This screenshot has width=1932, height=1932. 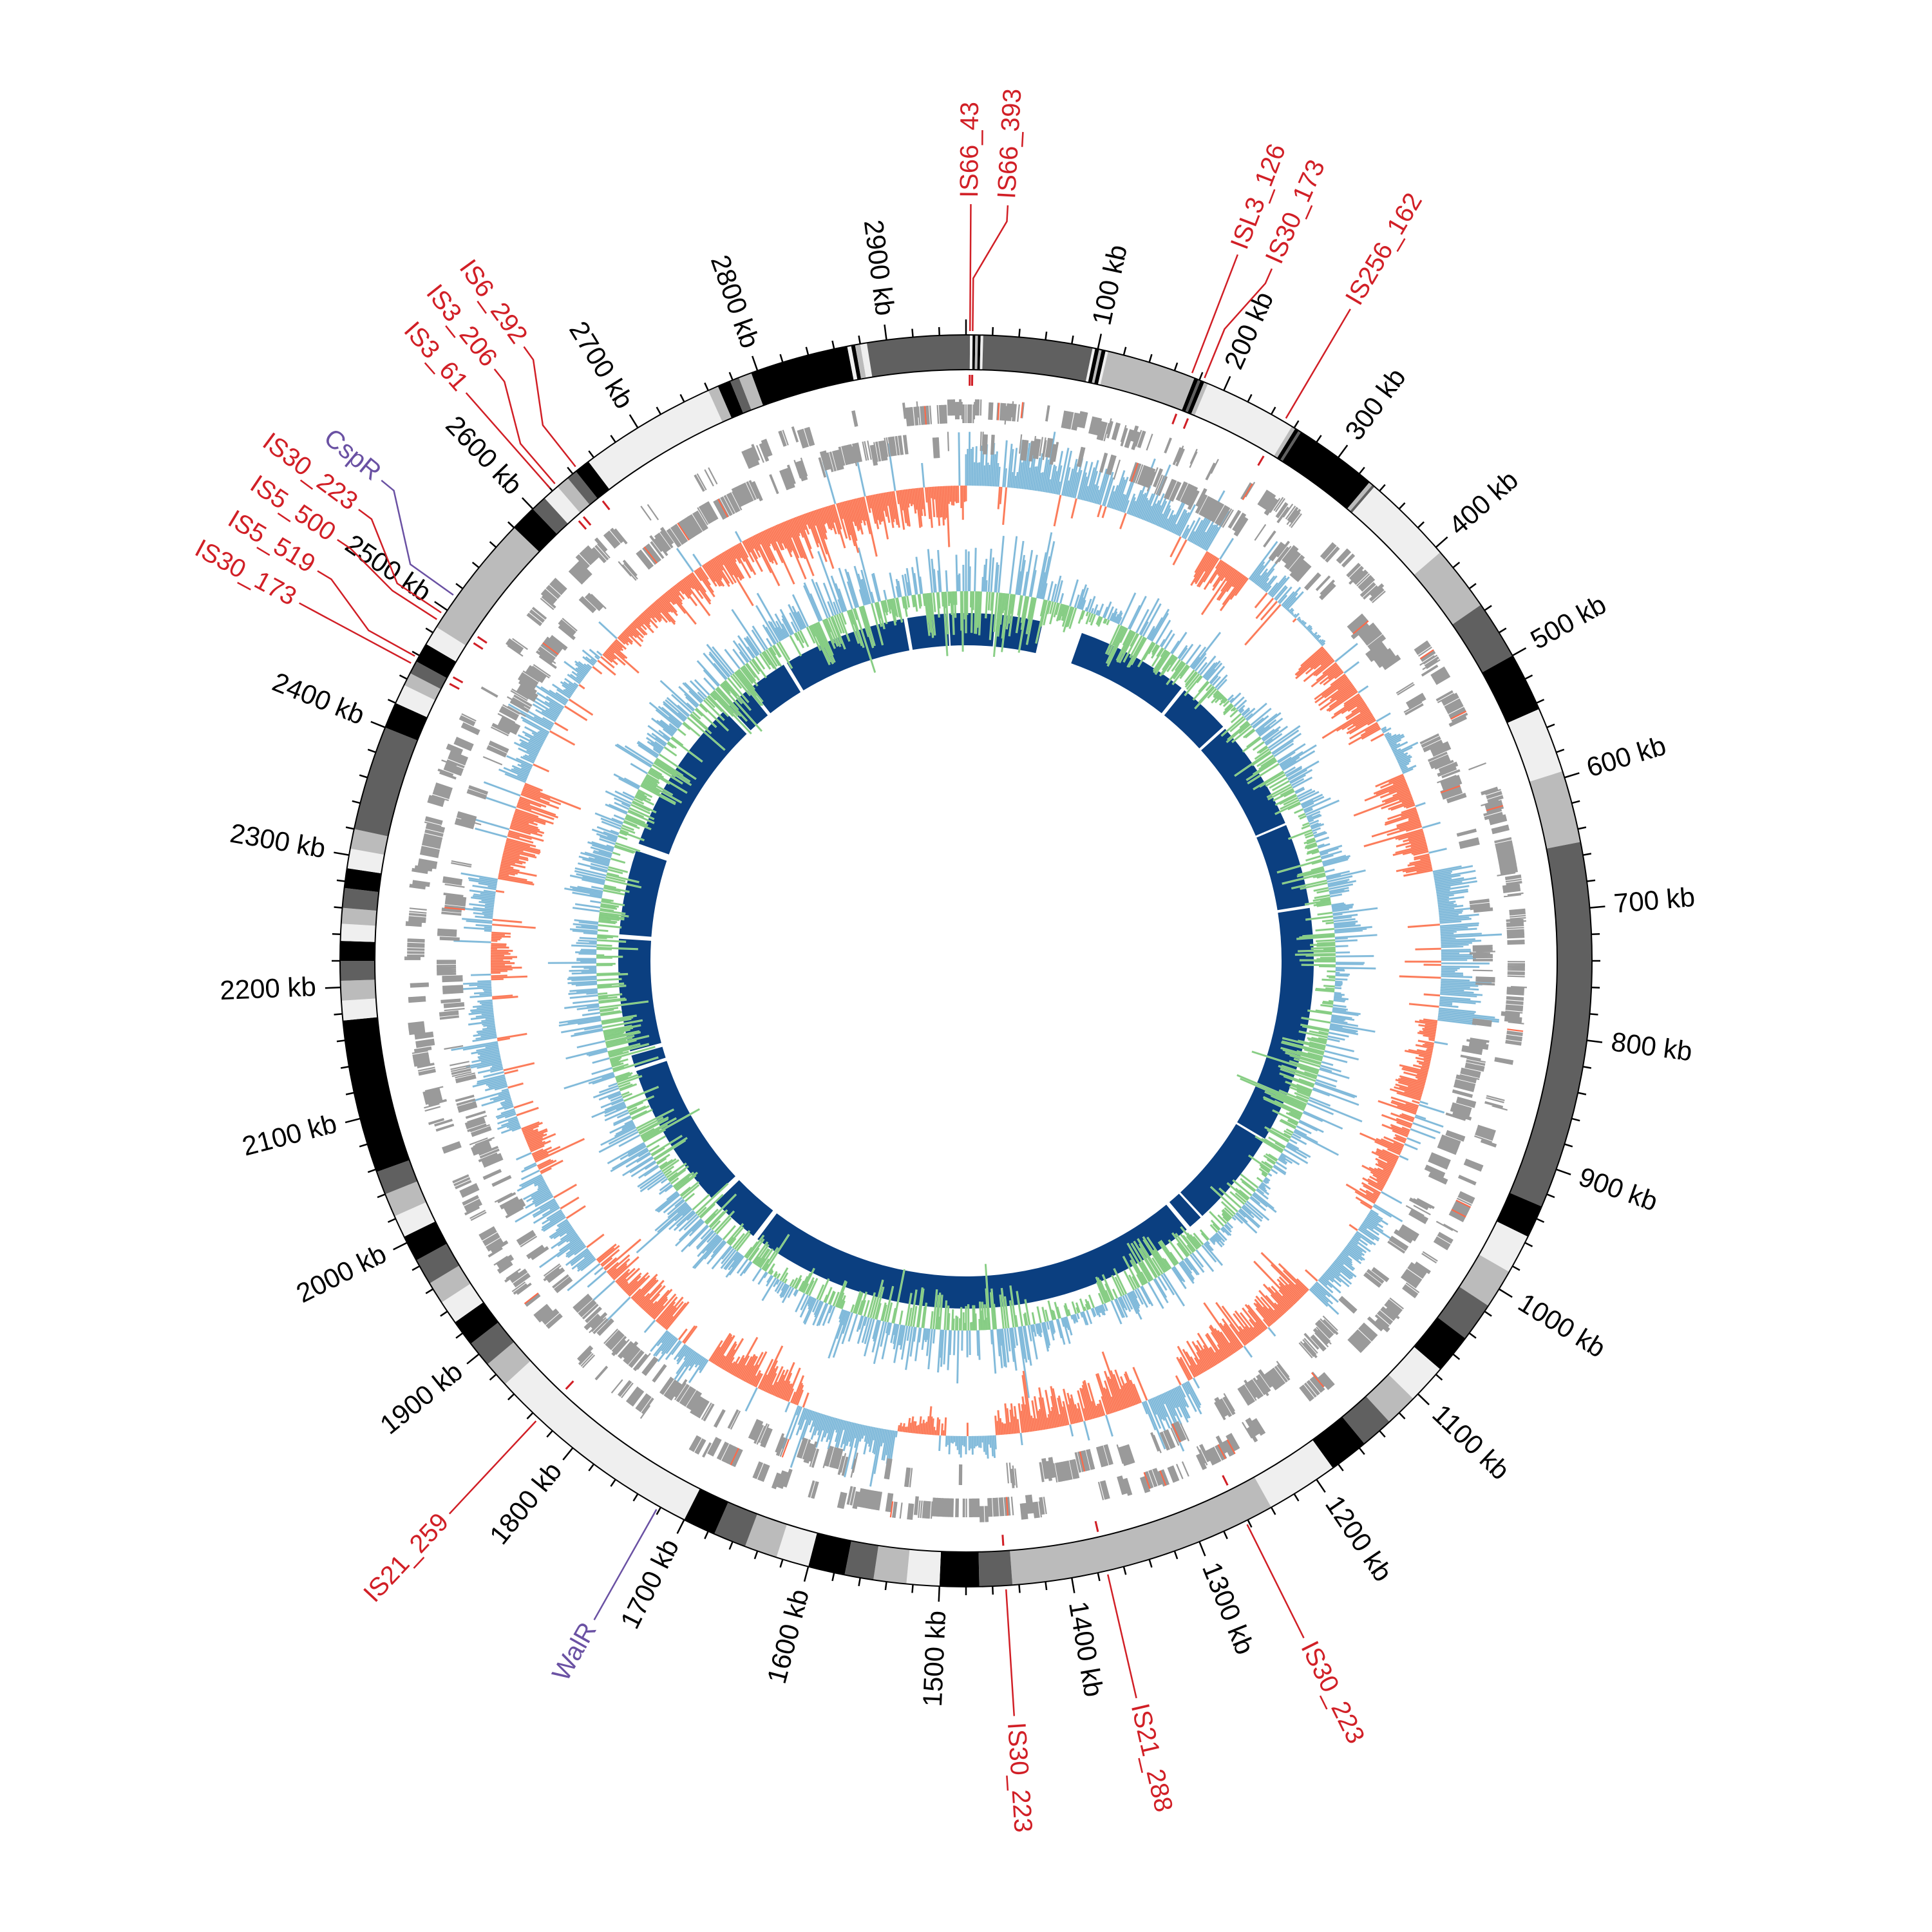 What do you see at coordinates (650, 1584) in the screenshot?
I see `tick-label: 1700 kb` at bounding box center [650, 1584].